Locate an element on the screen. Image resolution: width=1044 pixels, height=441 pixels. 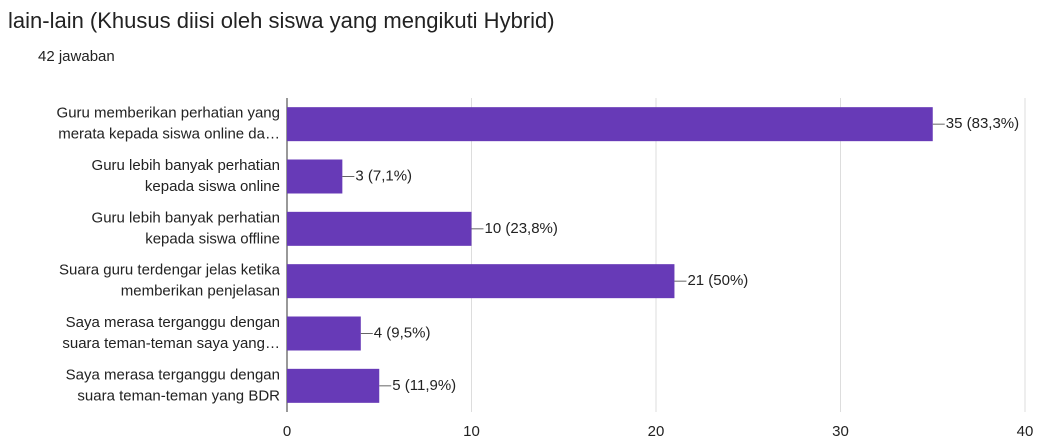
value-label: 3 (7,1%) is located at coordinates (383, 175).